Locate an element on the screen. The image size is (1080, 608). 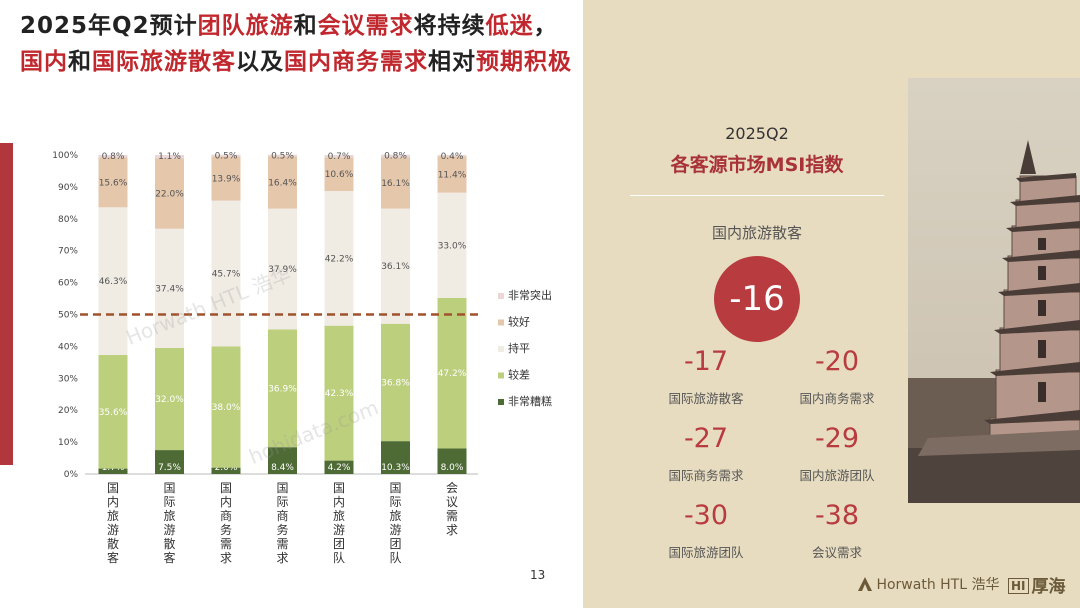
data-label: 16.4% is located at coordinates (282, 183).